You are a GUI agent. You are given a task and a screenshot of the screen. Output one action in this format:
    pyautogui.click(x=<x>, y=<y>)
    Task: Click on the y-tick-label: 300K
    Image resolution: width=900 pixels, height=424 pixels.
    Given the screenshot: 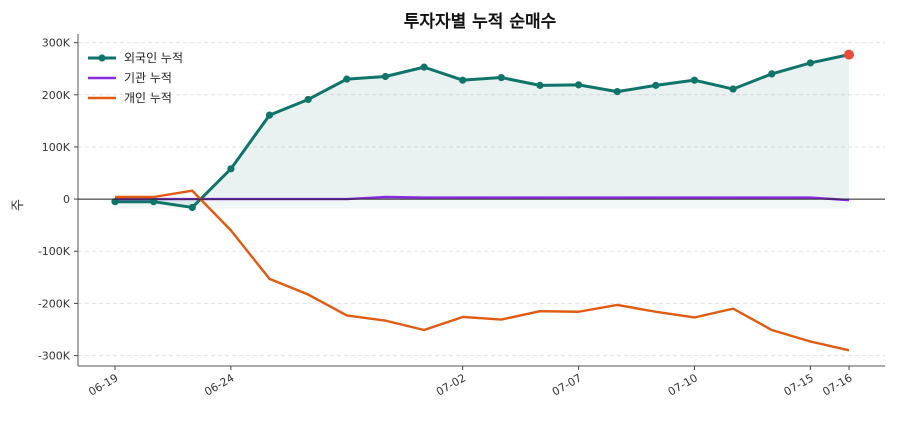 What is the action you would take?
    pyautogui.click(x=56, y=43)
    